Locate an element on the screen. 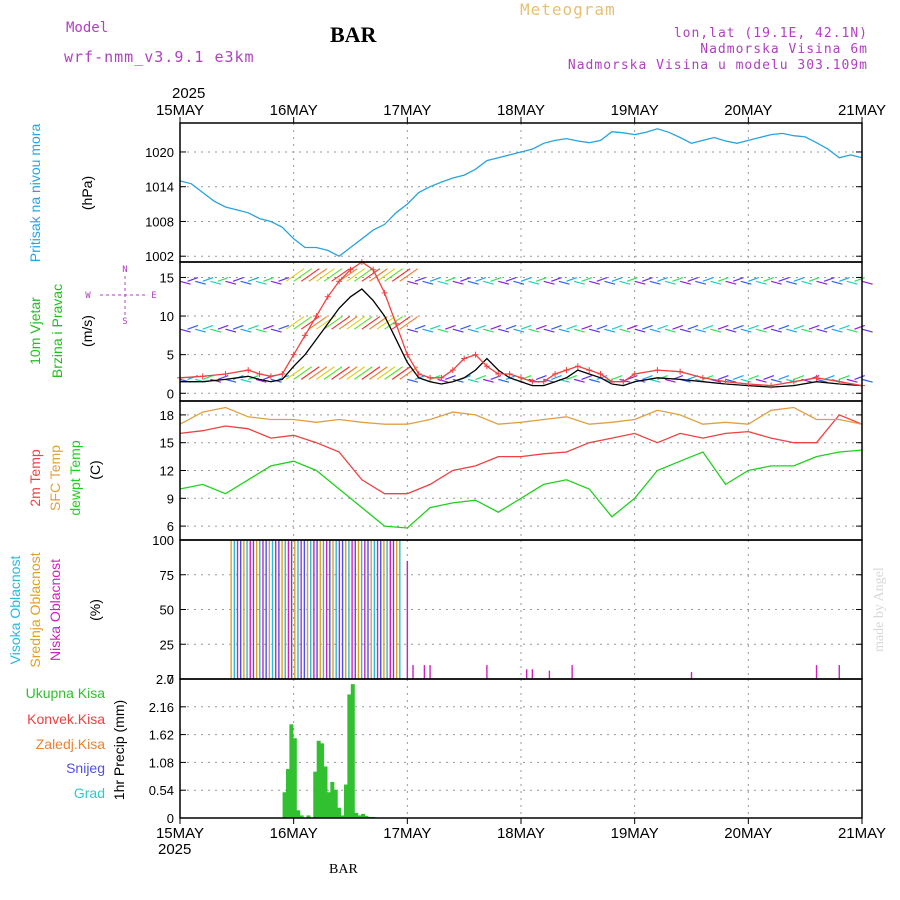 This screenshot has width=900, height=900. compass-south: S is located at coordinates (124, 322).